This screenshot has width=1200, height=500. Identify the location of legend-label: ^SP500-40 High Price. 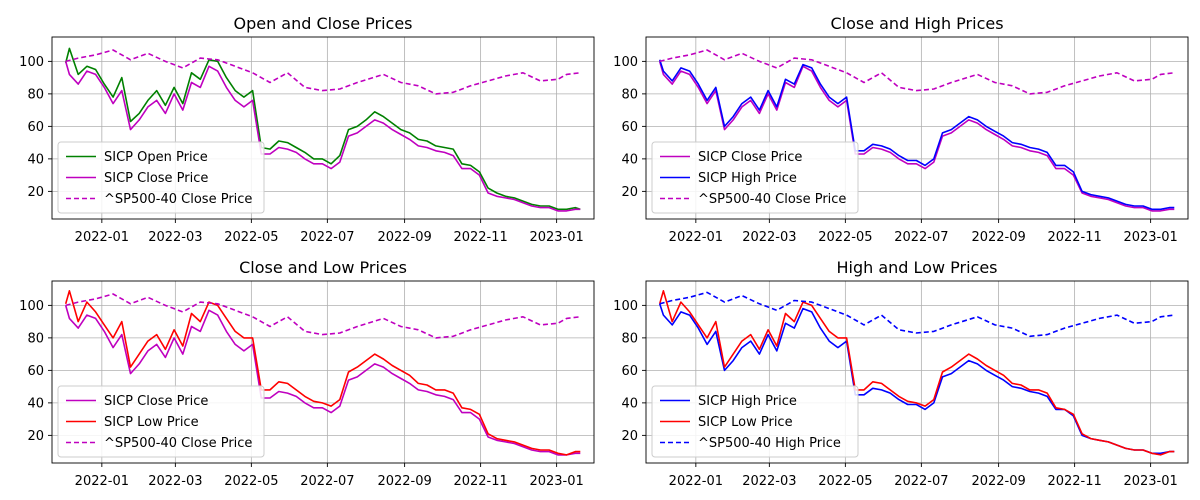
(769, 443).